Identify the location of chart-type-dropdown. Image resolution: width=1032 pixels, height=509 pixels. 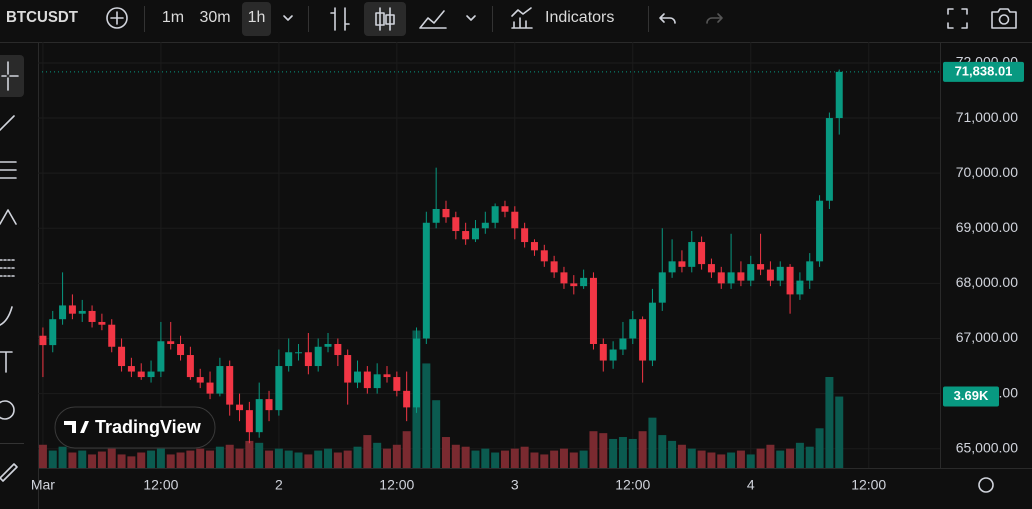
(471, 18).